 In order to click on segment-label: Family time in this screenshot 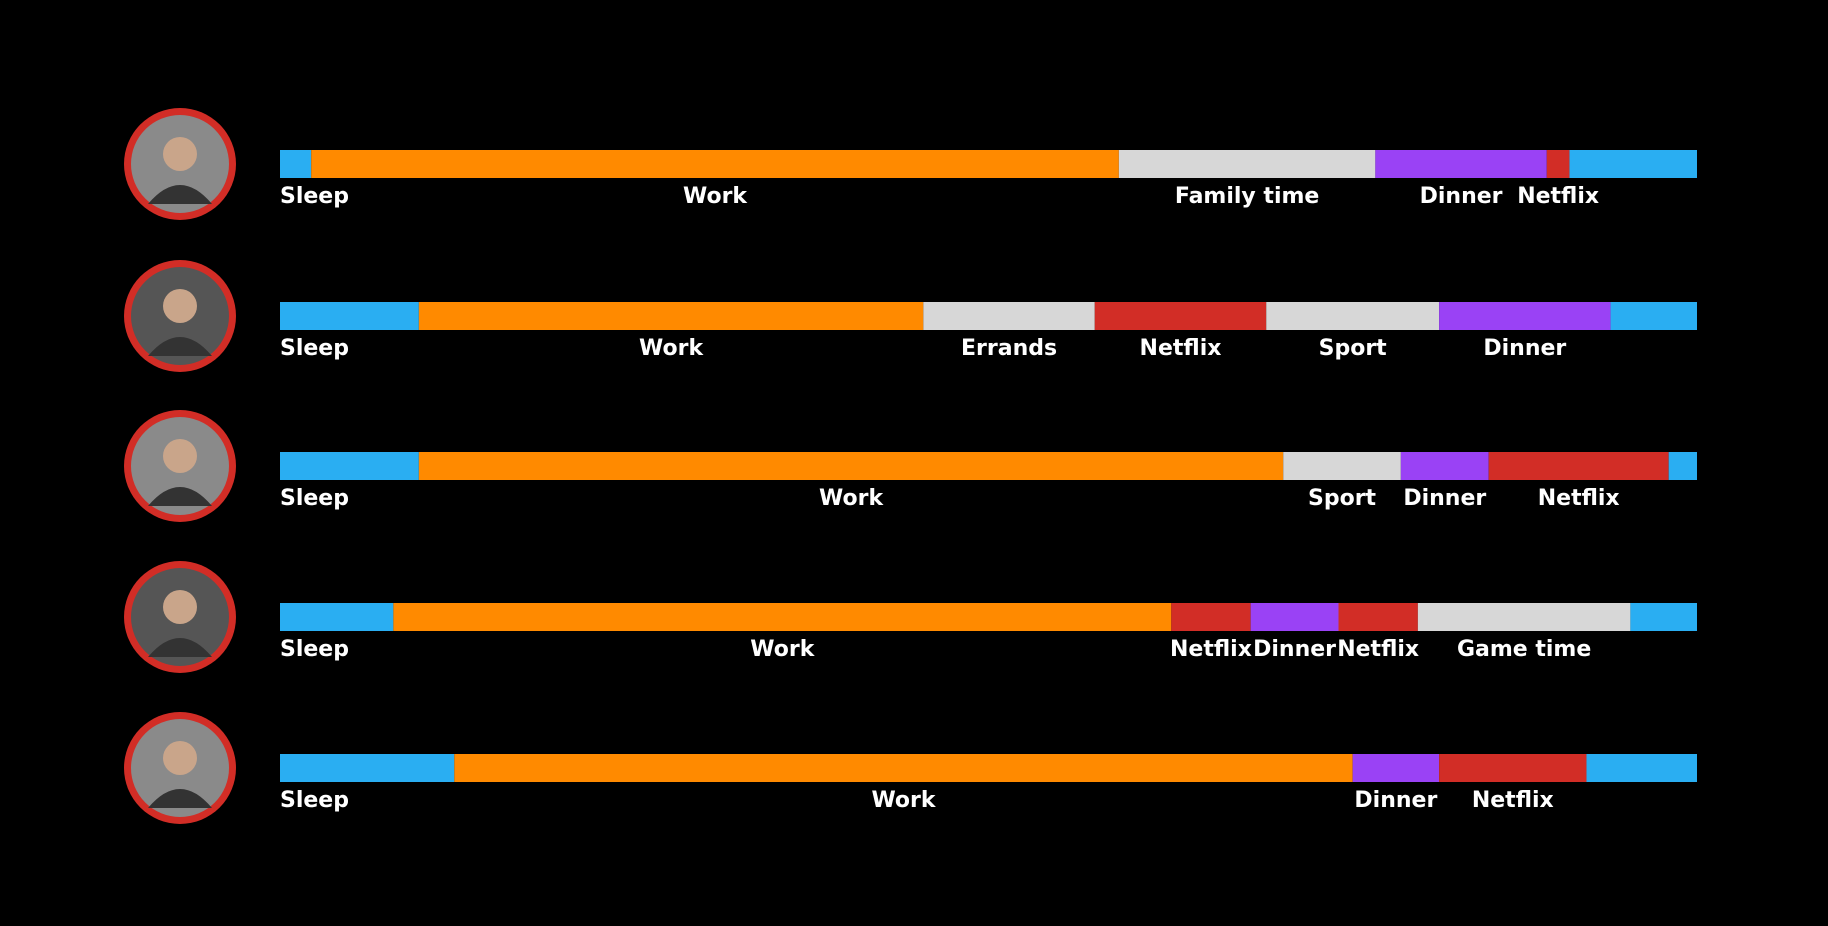, I will do `click(1247, 196)`.